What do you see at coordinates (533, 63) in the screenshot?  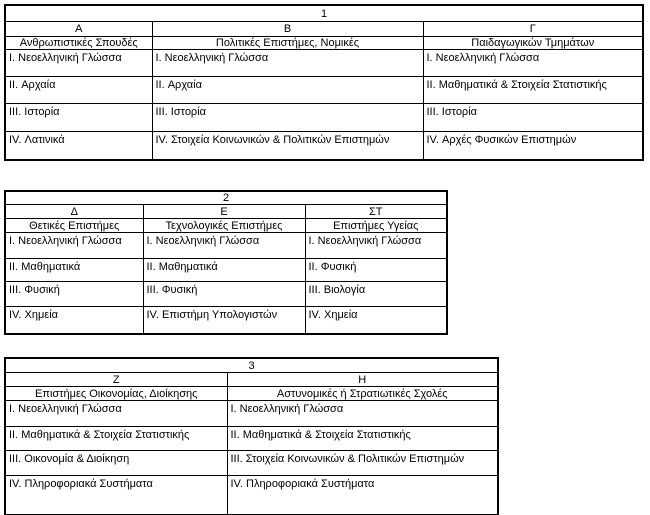 I see `table-1-col-c-subject-1: I. Νεοελληνική Γλώσσα` at bounding box center [533, 63].